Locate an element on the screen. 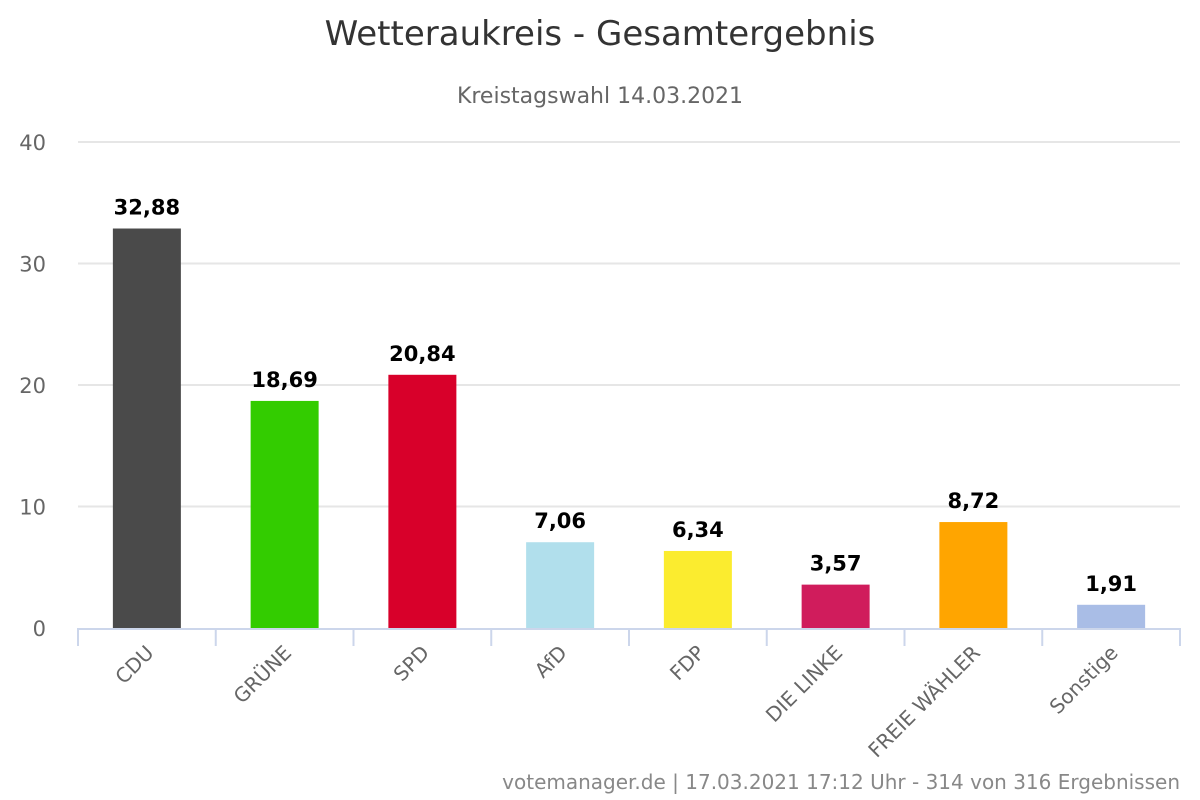  data-label: 20,84 is located at coordinates (422, 354).